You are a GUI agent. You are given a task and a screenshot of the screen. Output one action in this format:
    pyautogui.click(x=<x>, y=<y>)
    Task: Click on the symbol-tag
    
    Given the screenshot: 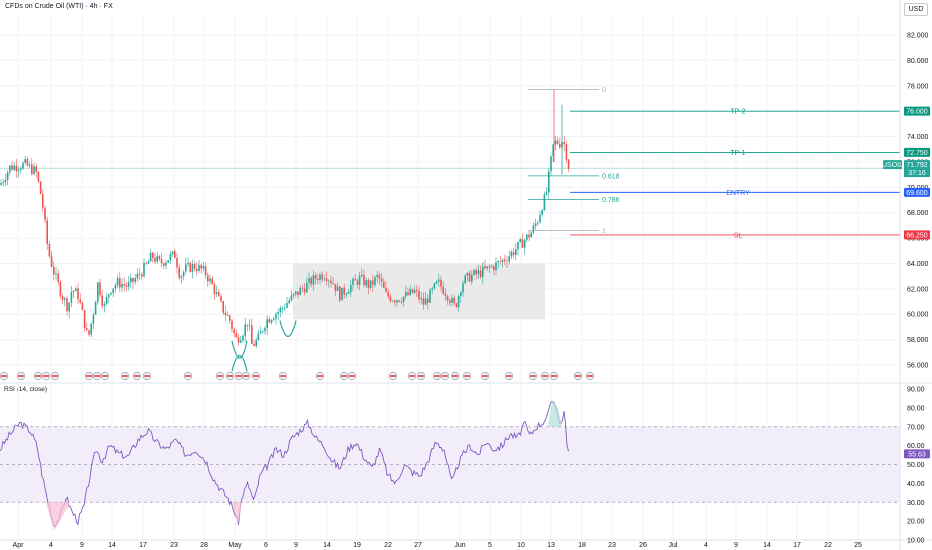 What is the action you would take?
    pyautogui.click(x=892, y=165)
    